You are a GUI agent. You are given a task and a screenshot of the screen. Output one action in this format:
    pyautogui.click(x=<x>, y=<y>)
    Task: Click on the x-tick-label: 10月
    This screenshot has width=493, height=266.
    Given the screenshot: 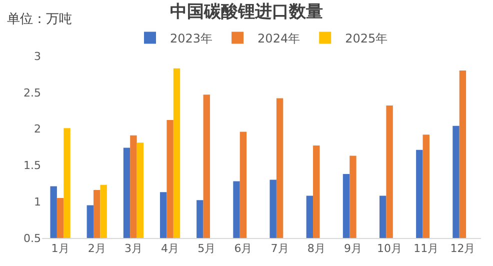 What is the action you would take?
    pyautogui.click(x=389, y=249)
    